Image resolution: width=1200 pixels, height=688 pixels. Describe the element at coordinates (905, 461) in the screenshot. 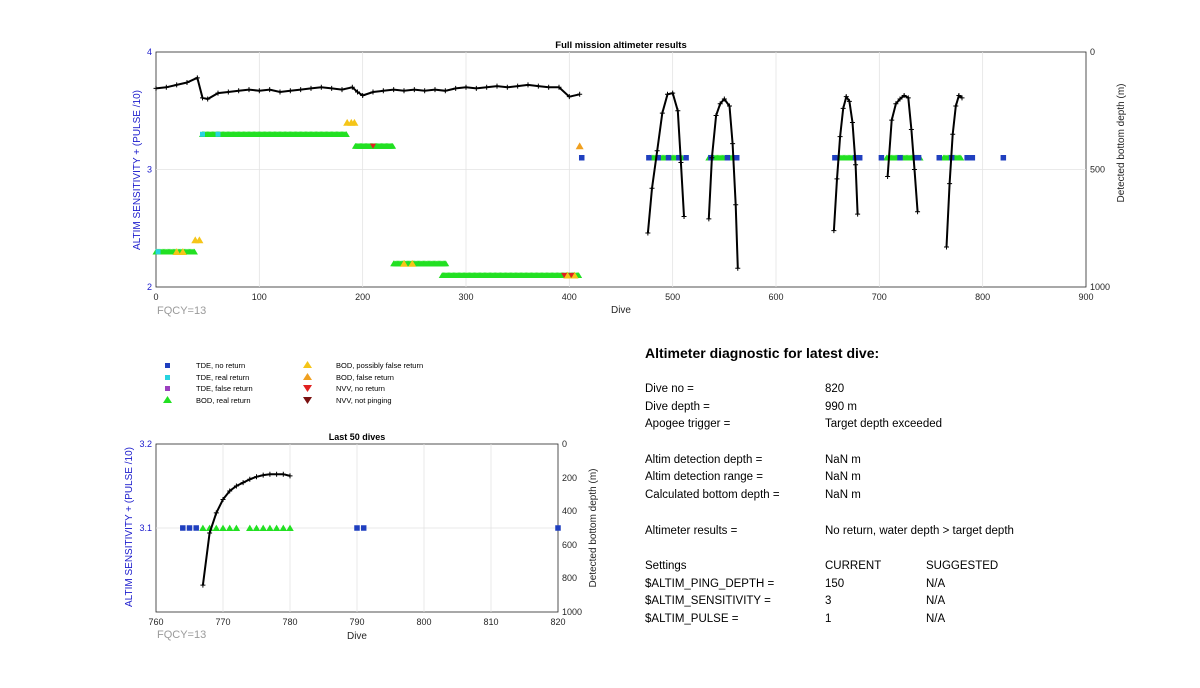

I see `detection-depth-row: Altim detection depth = NaN m` at that location.